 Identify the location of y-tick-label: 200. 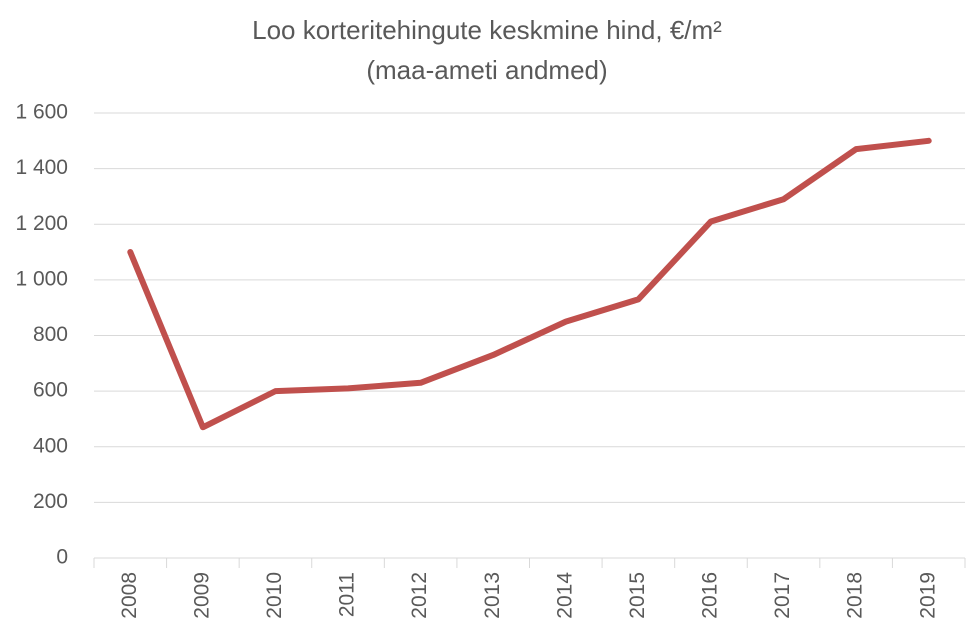
(50, 501).